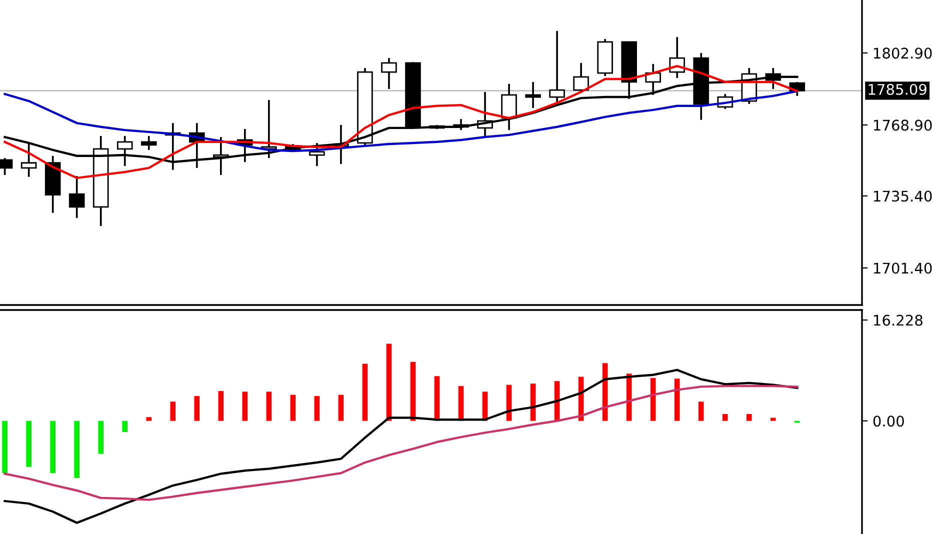 This screenshot has width=948, height=534. Describe the element at coordinates (903, 196) in the screenshot. I see `y-tick-label: 1735.40` at that location.